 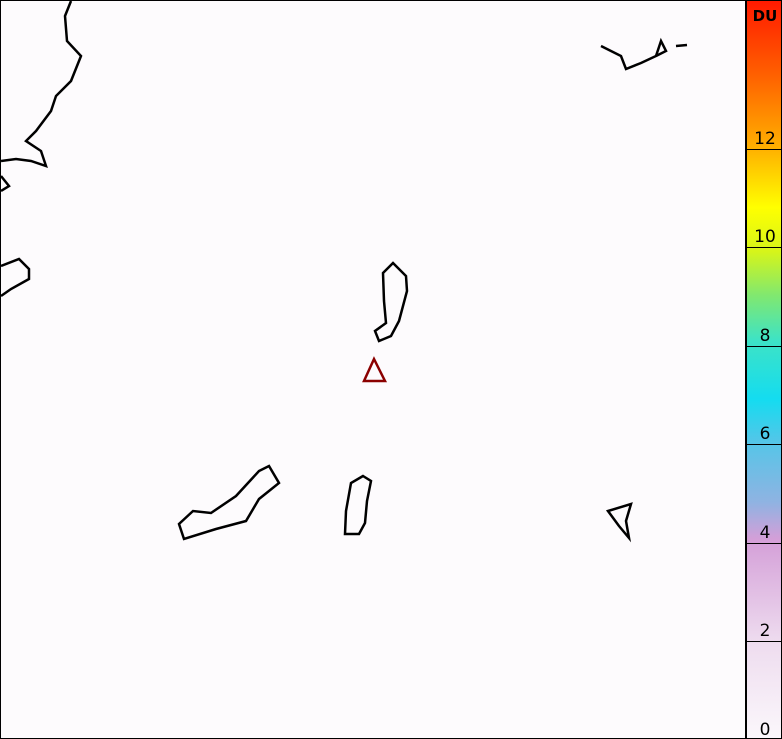 What do you see at coordinates (644, 54) in the screenshot?
I see `island-northeast` at bounding box center [644, 54].